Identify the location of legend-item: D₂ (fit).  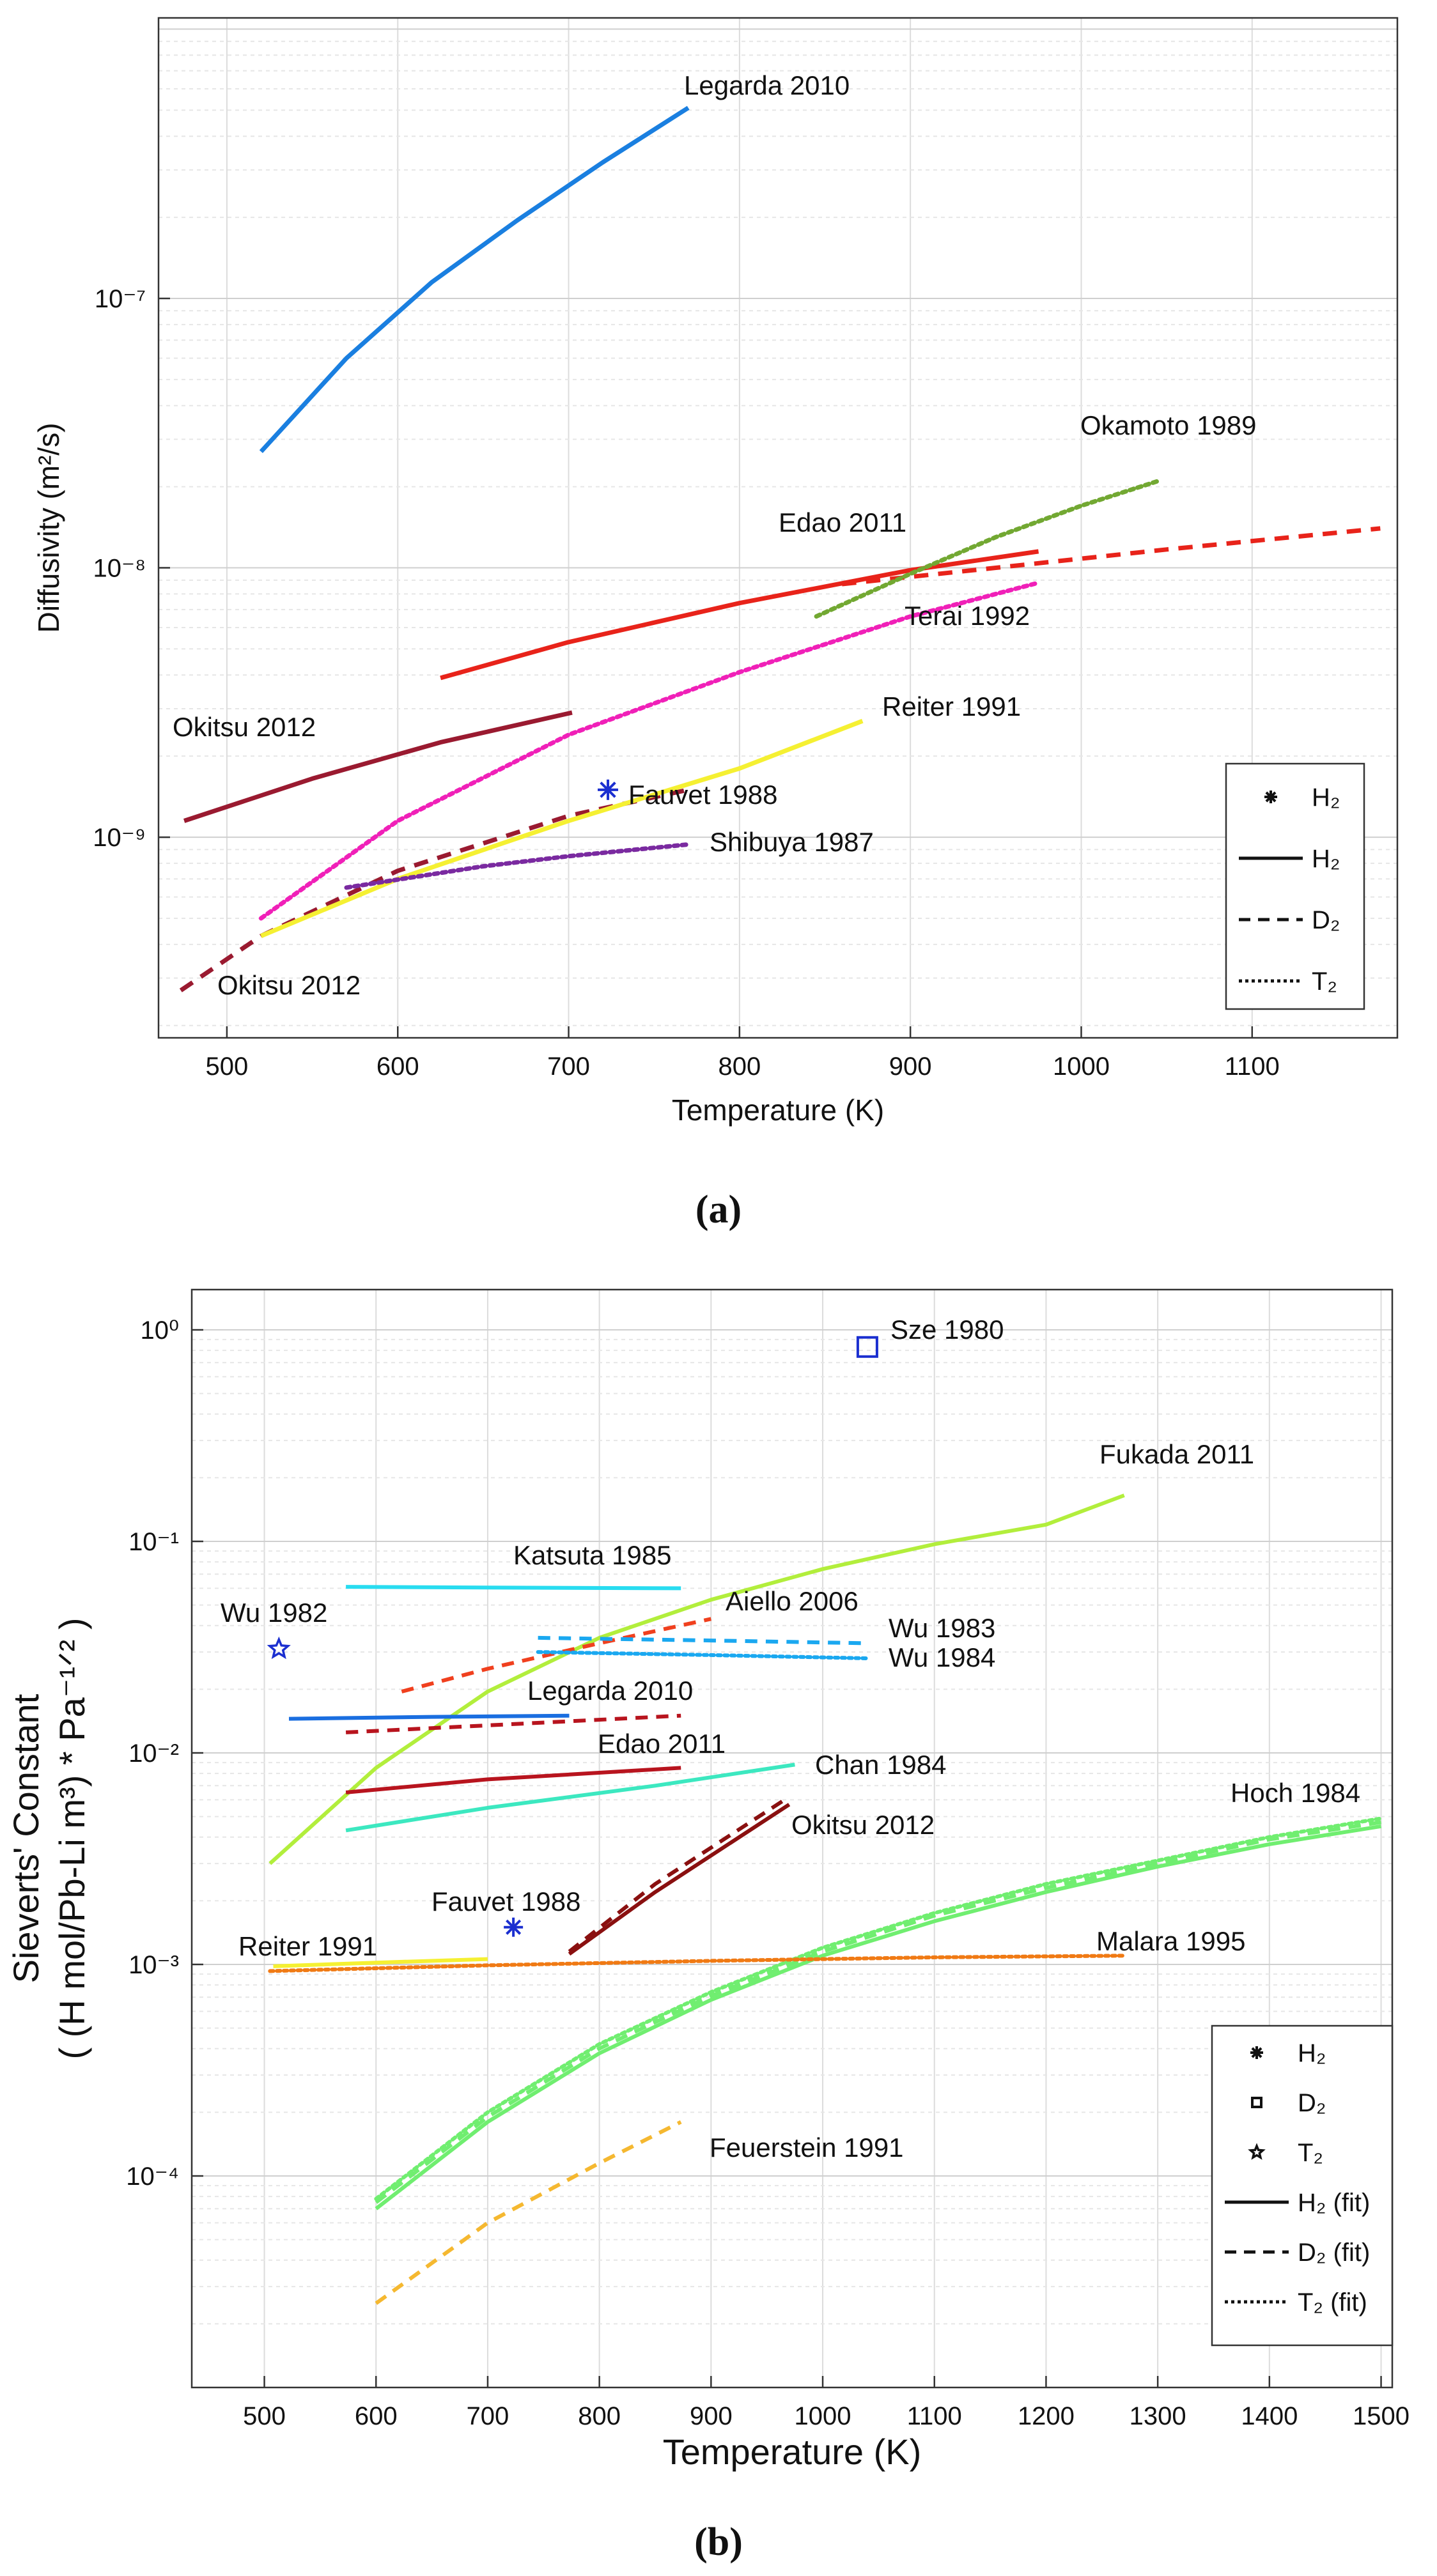
(1297, 2253).